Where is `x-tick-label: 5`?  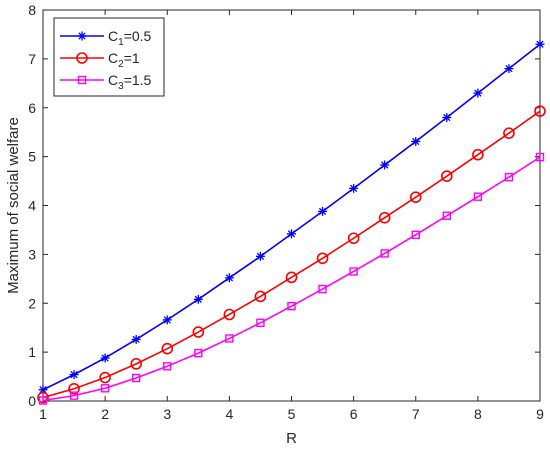 x-tick-label: 5 is located at coordinates (292, 414).